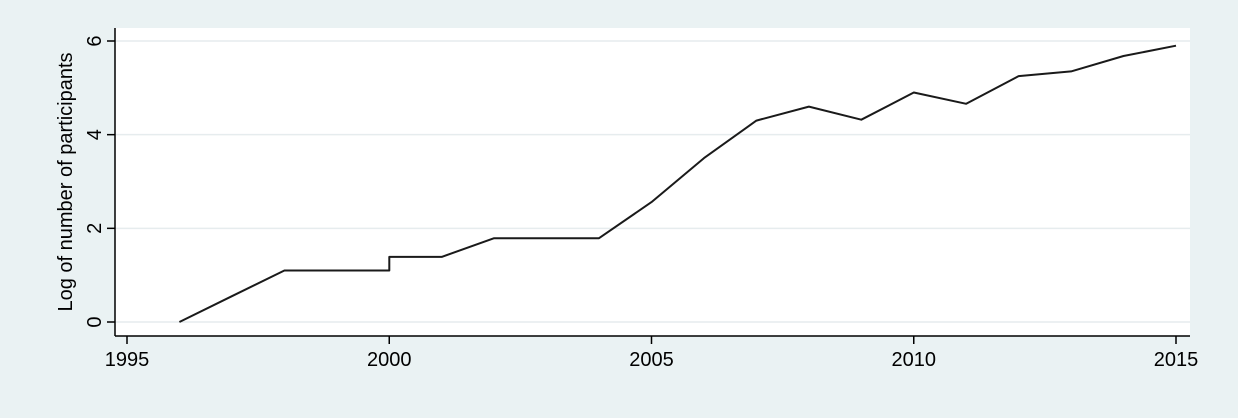  I want to click on y-tick-label: 6, so click(95, 40).